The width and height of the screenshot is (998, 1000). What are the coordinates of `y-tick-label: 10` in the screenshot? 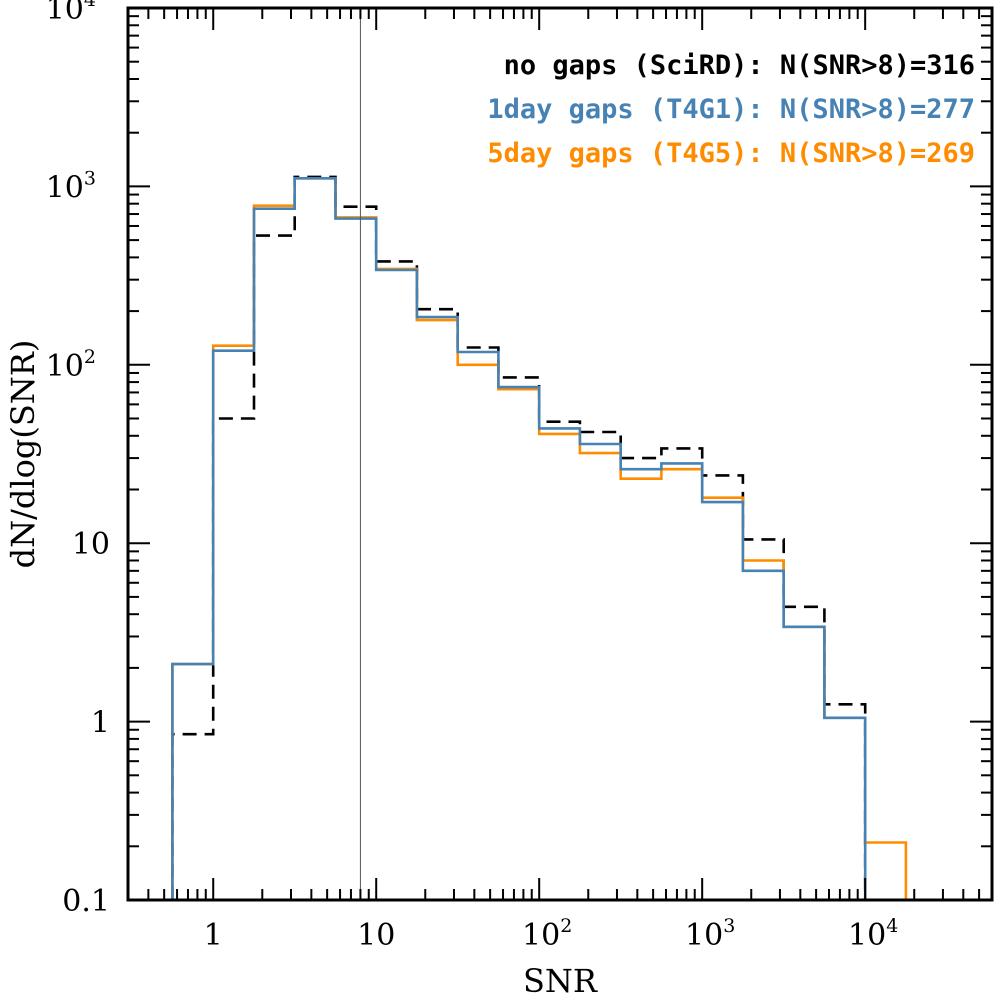 It's located at (91, 544).